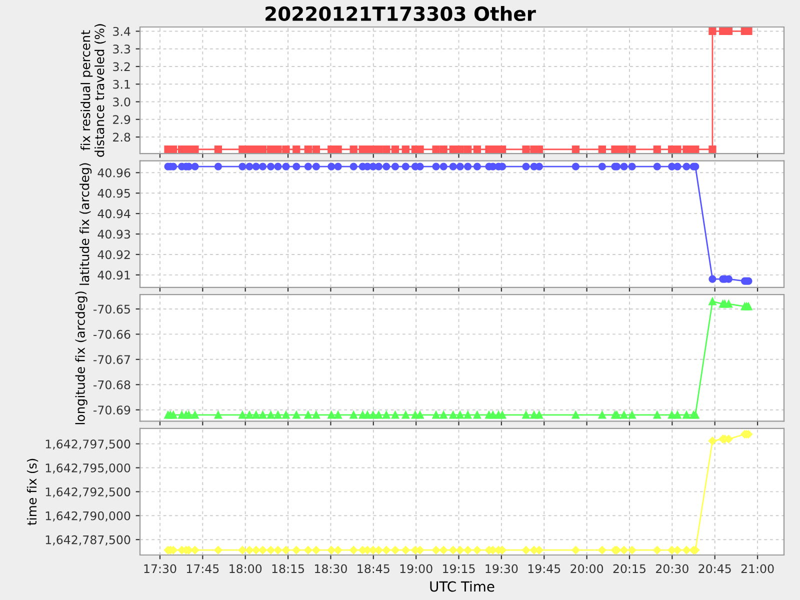 The width and height of the screenshot is (800, 600). I want to click on y-axis-title: latitude fix (arcdeg), so click(86, 224).